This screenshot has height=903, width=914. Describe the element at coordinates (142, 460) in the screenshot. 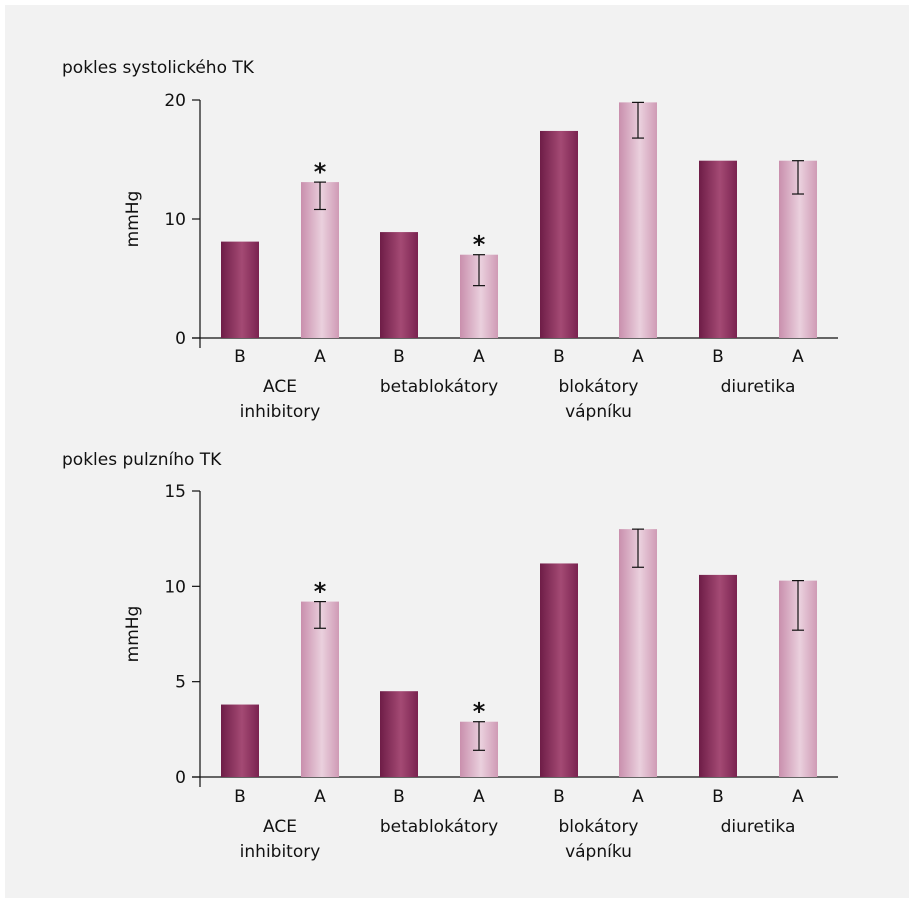

I see `chart-title: pokles pulzního TK` at that location.